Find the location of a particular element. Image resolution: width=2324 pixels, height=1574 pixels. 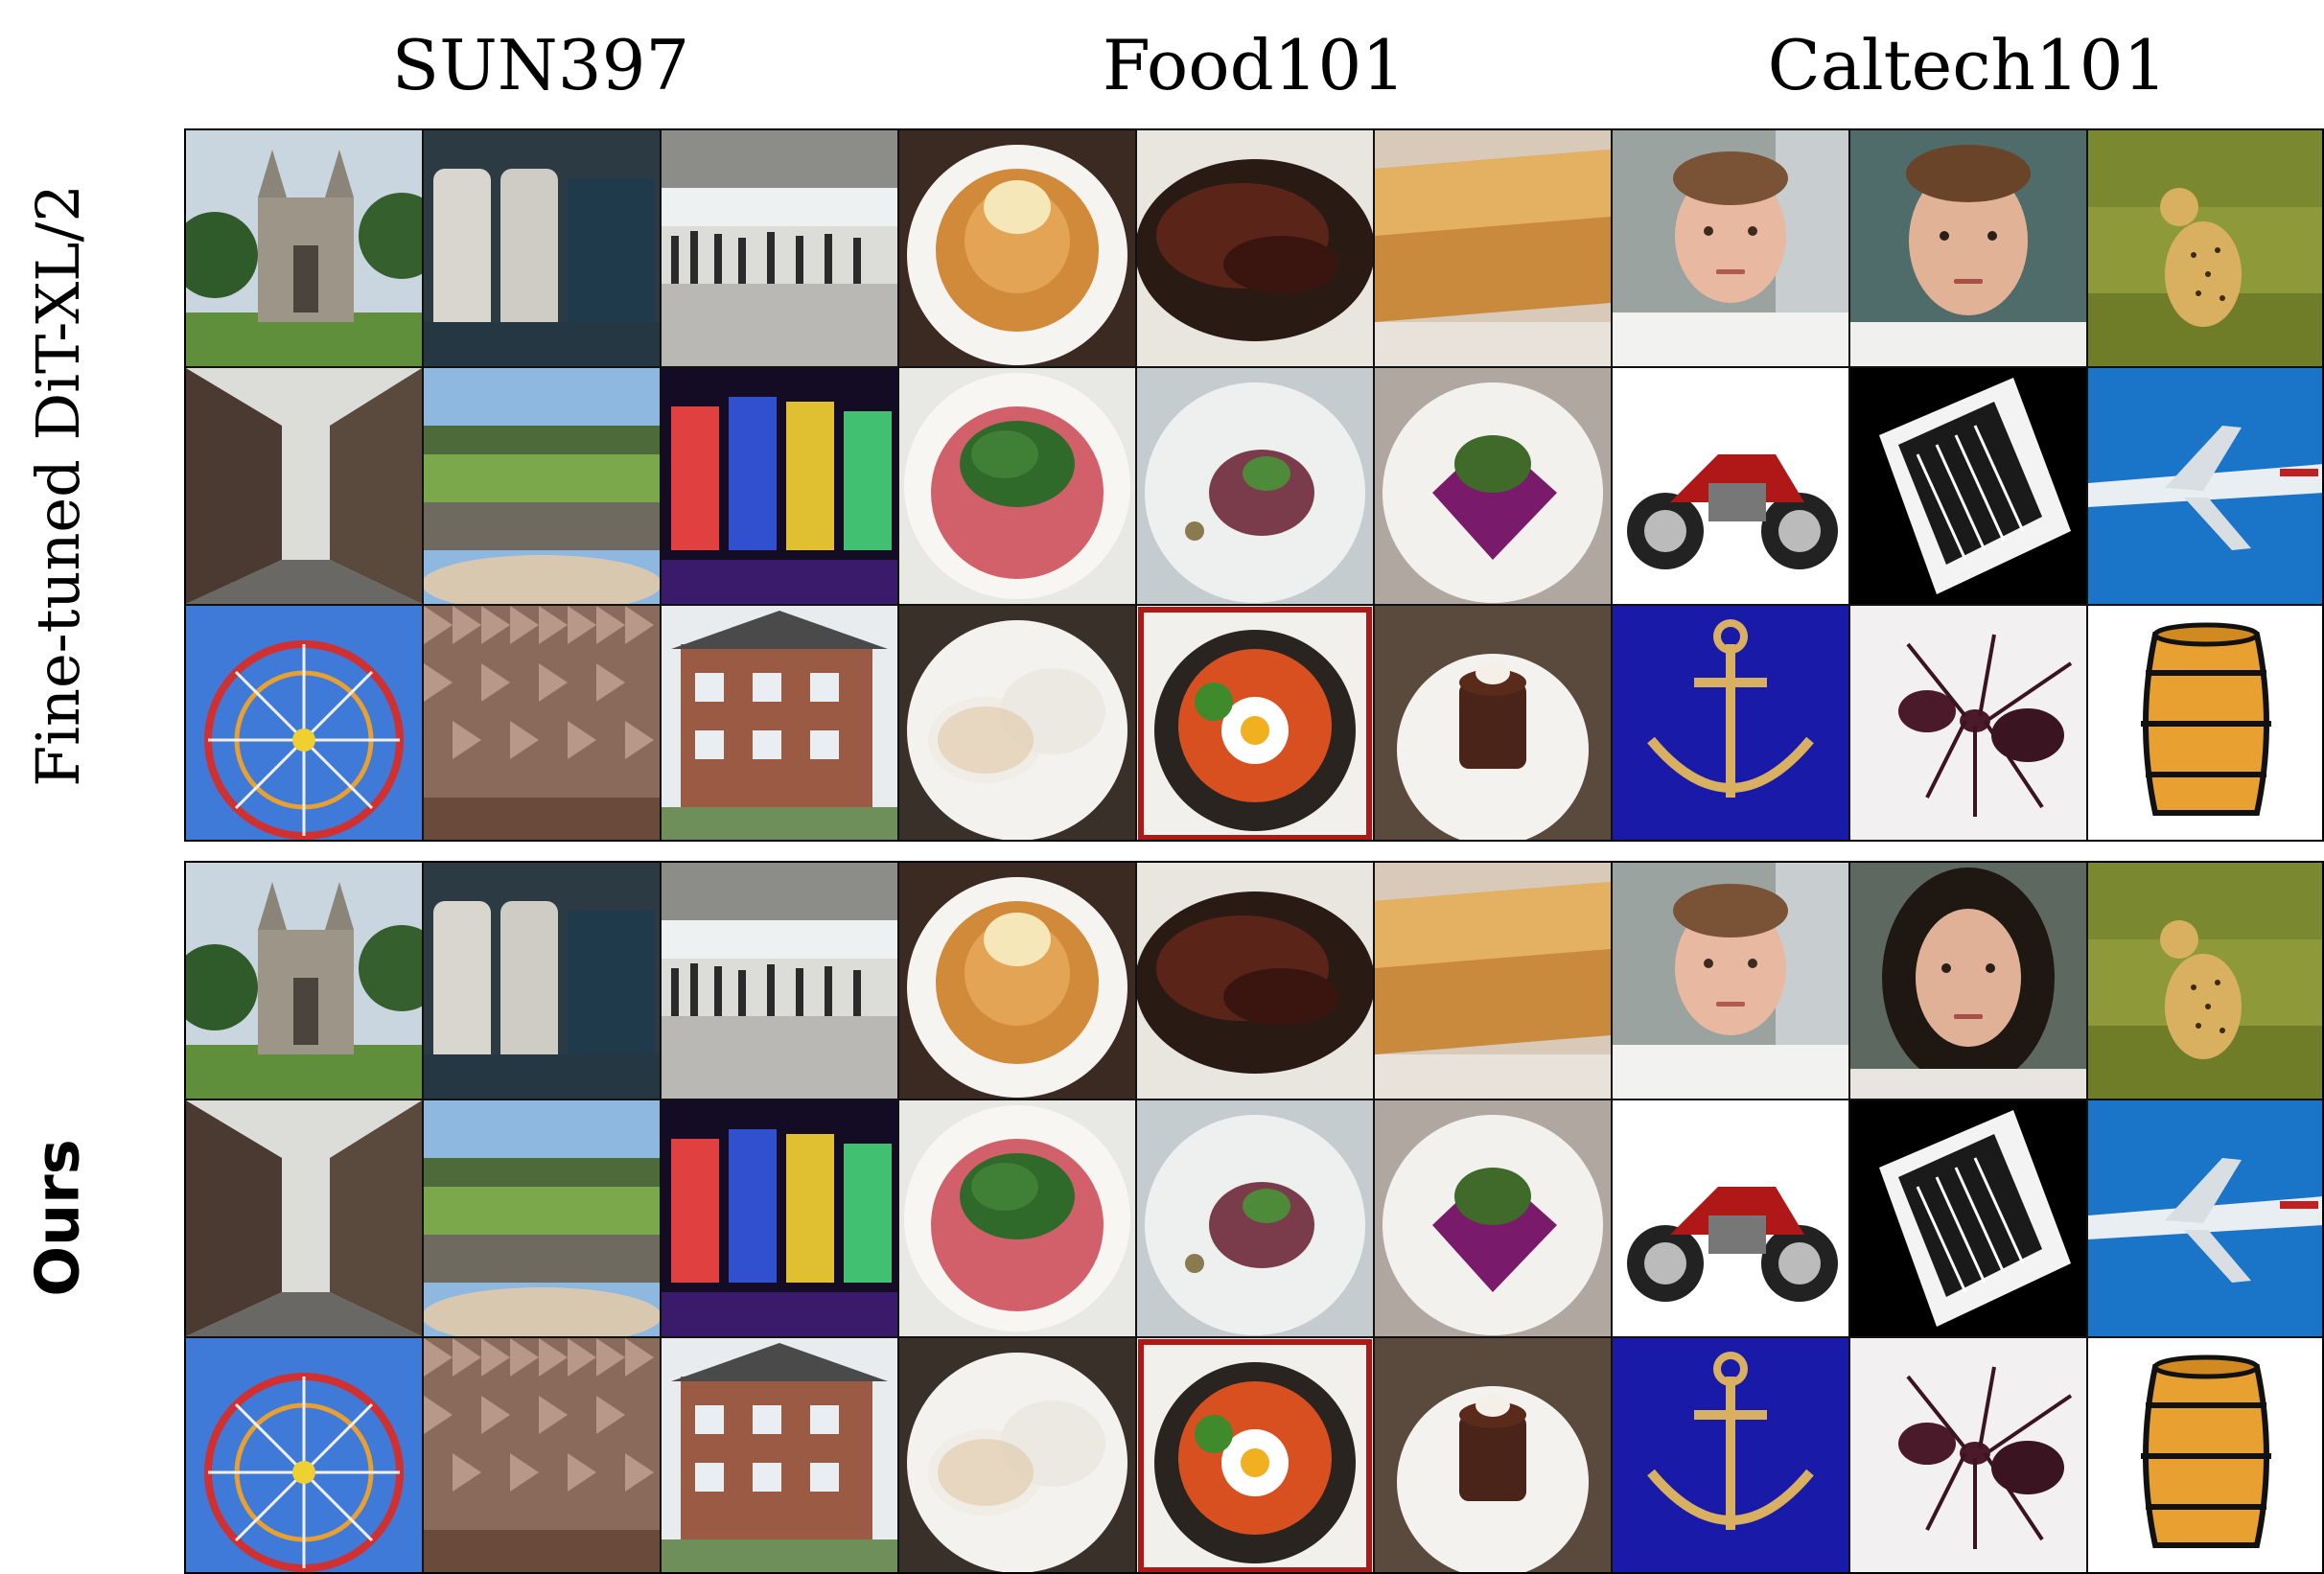

column-header-sun397: SUN397 is located at coordinates (540, 65).